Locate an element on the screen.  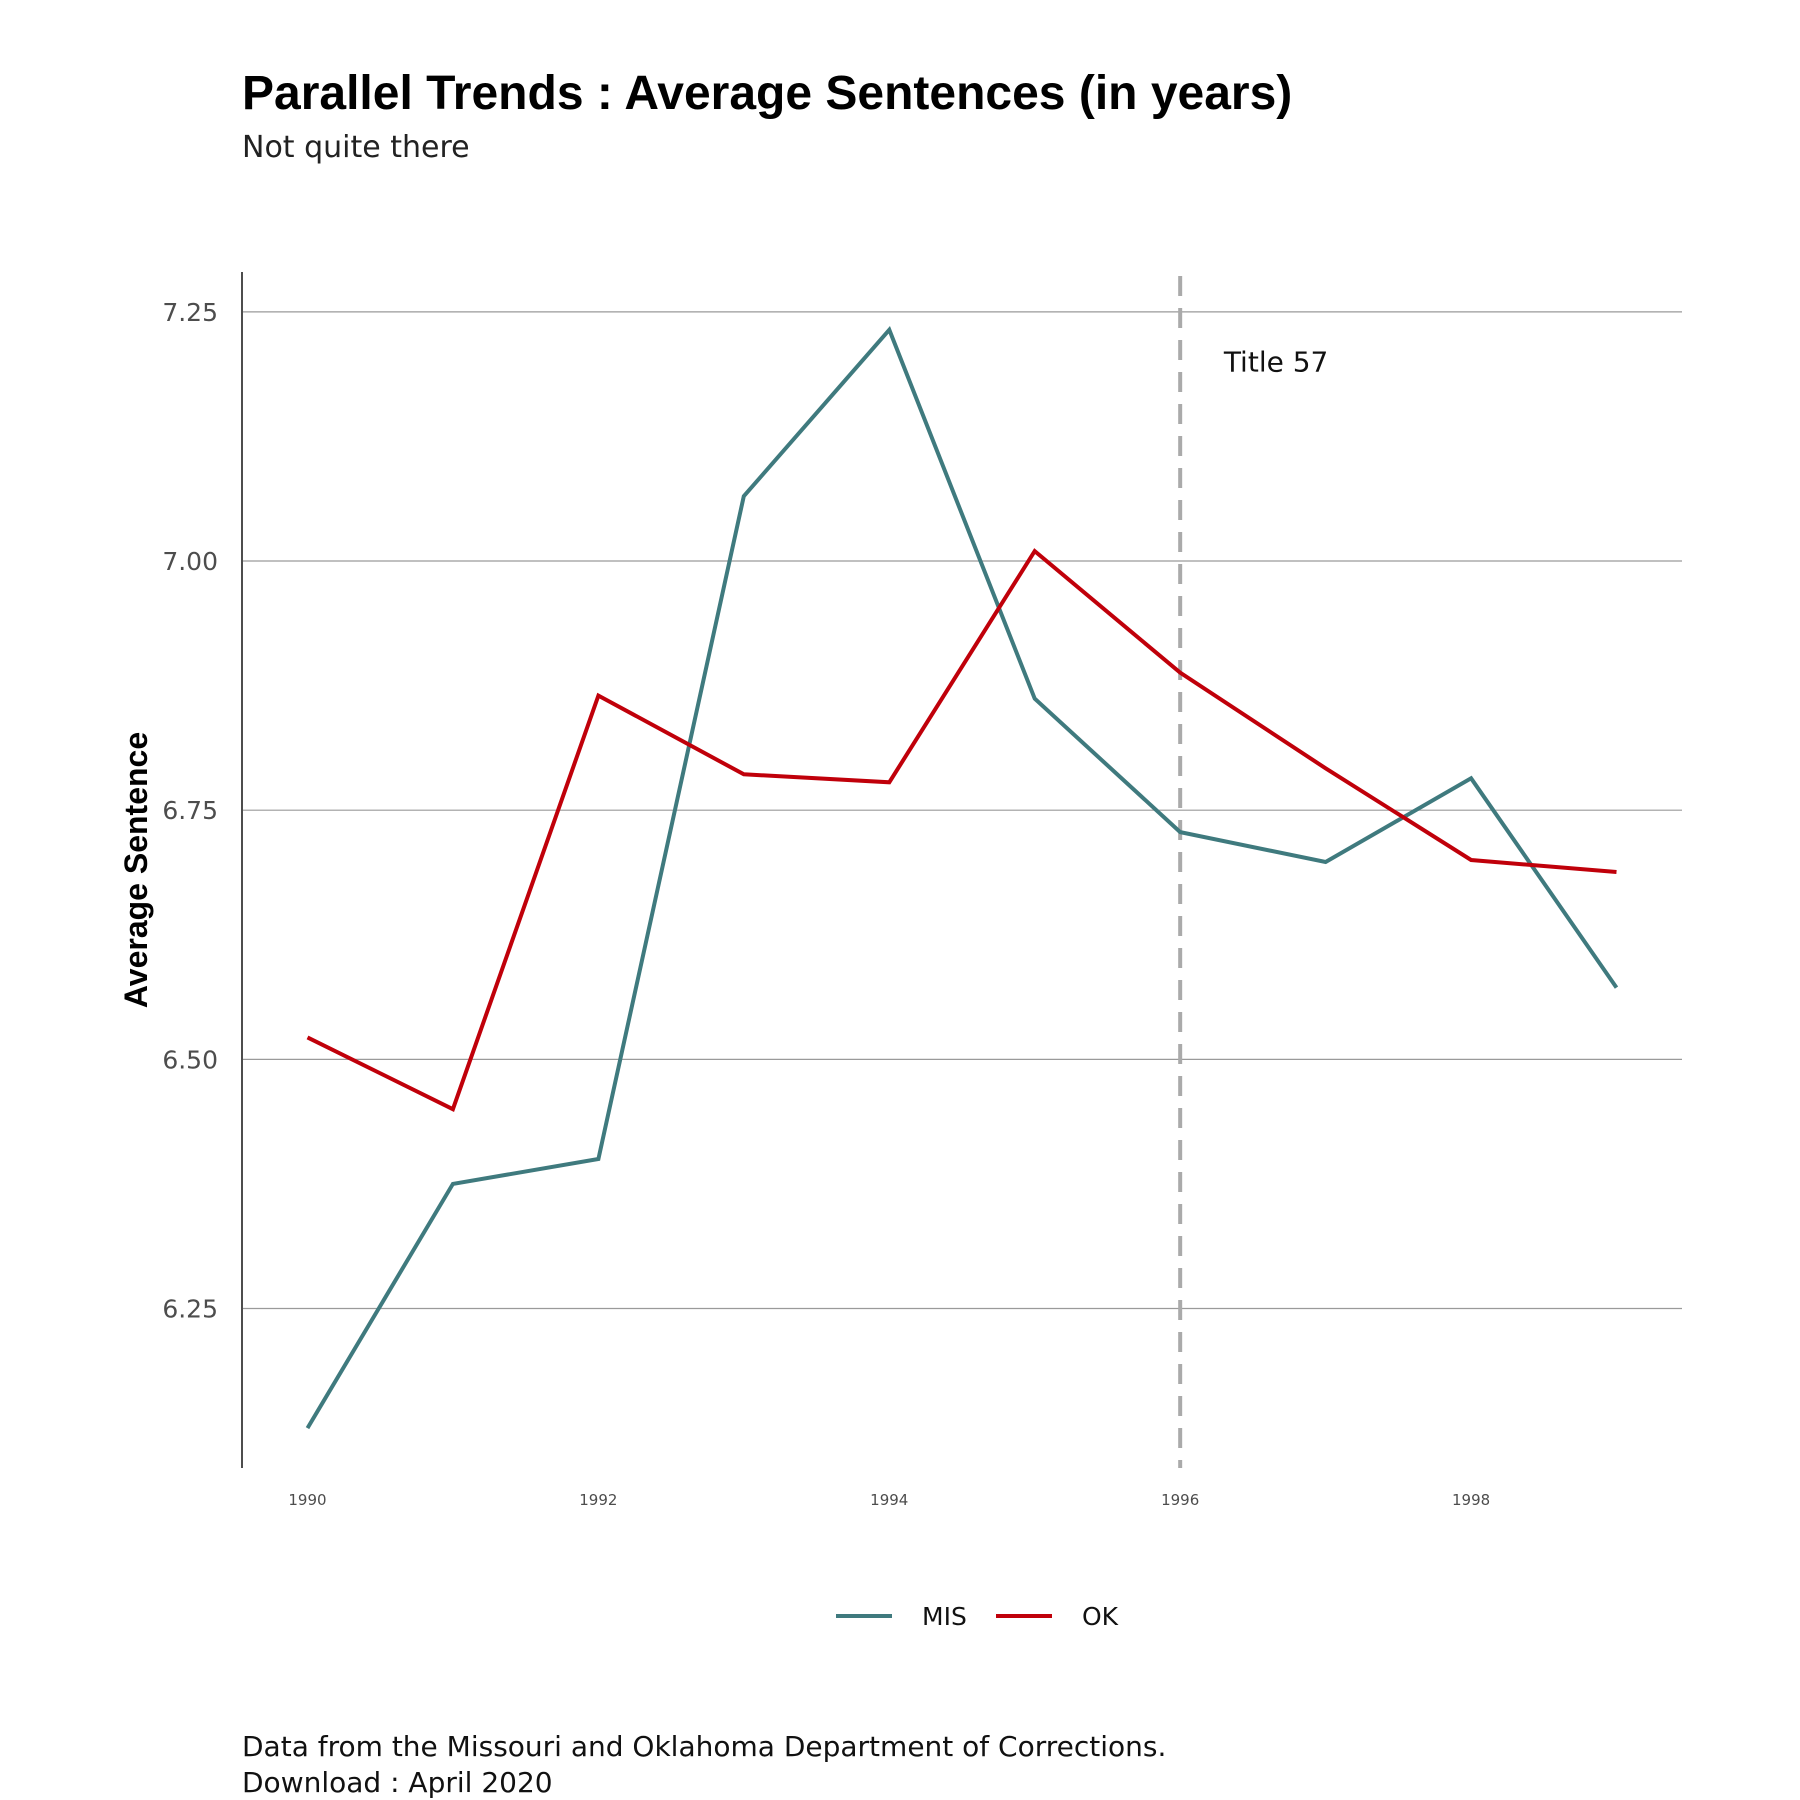
legend: MIS OK is located at coordinates (977, 1616).